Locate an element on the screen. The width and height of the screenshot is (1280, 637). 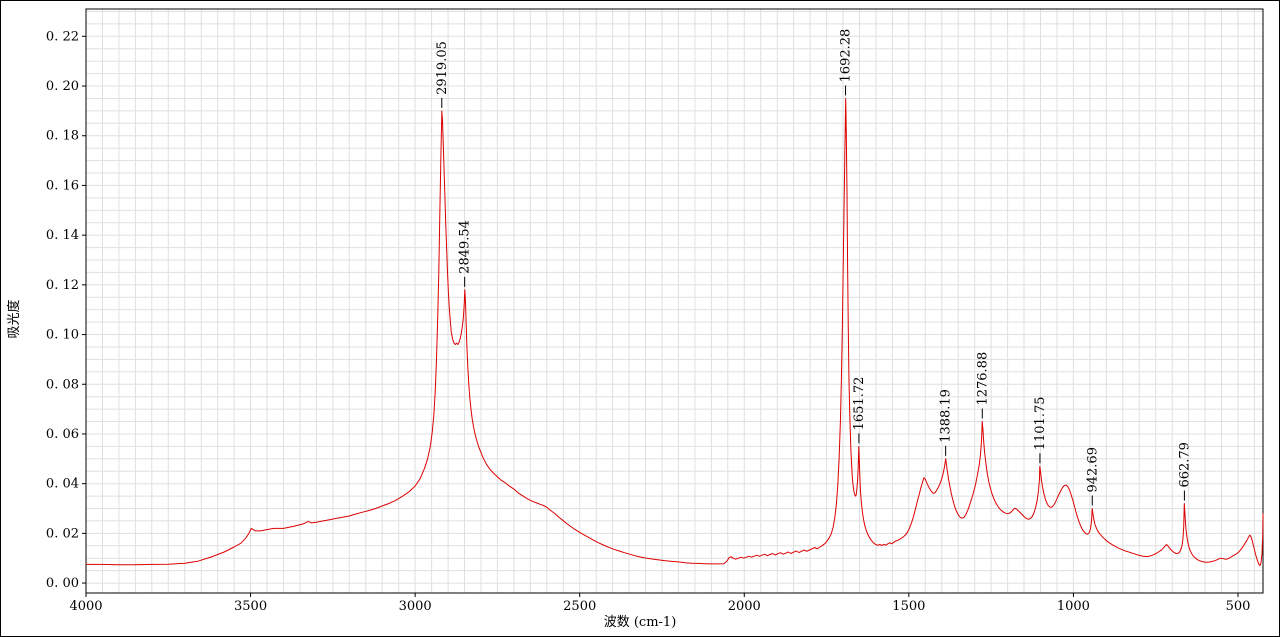
y-tick-label: 0. 16 is located at coordinates (62, 185).